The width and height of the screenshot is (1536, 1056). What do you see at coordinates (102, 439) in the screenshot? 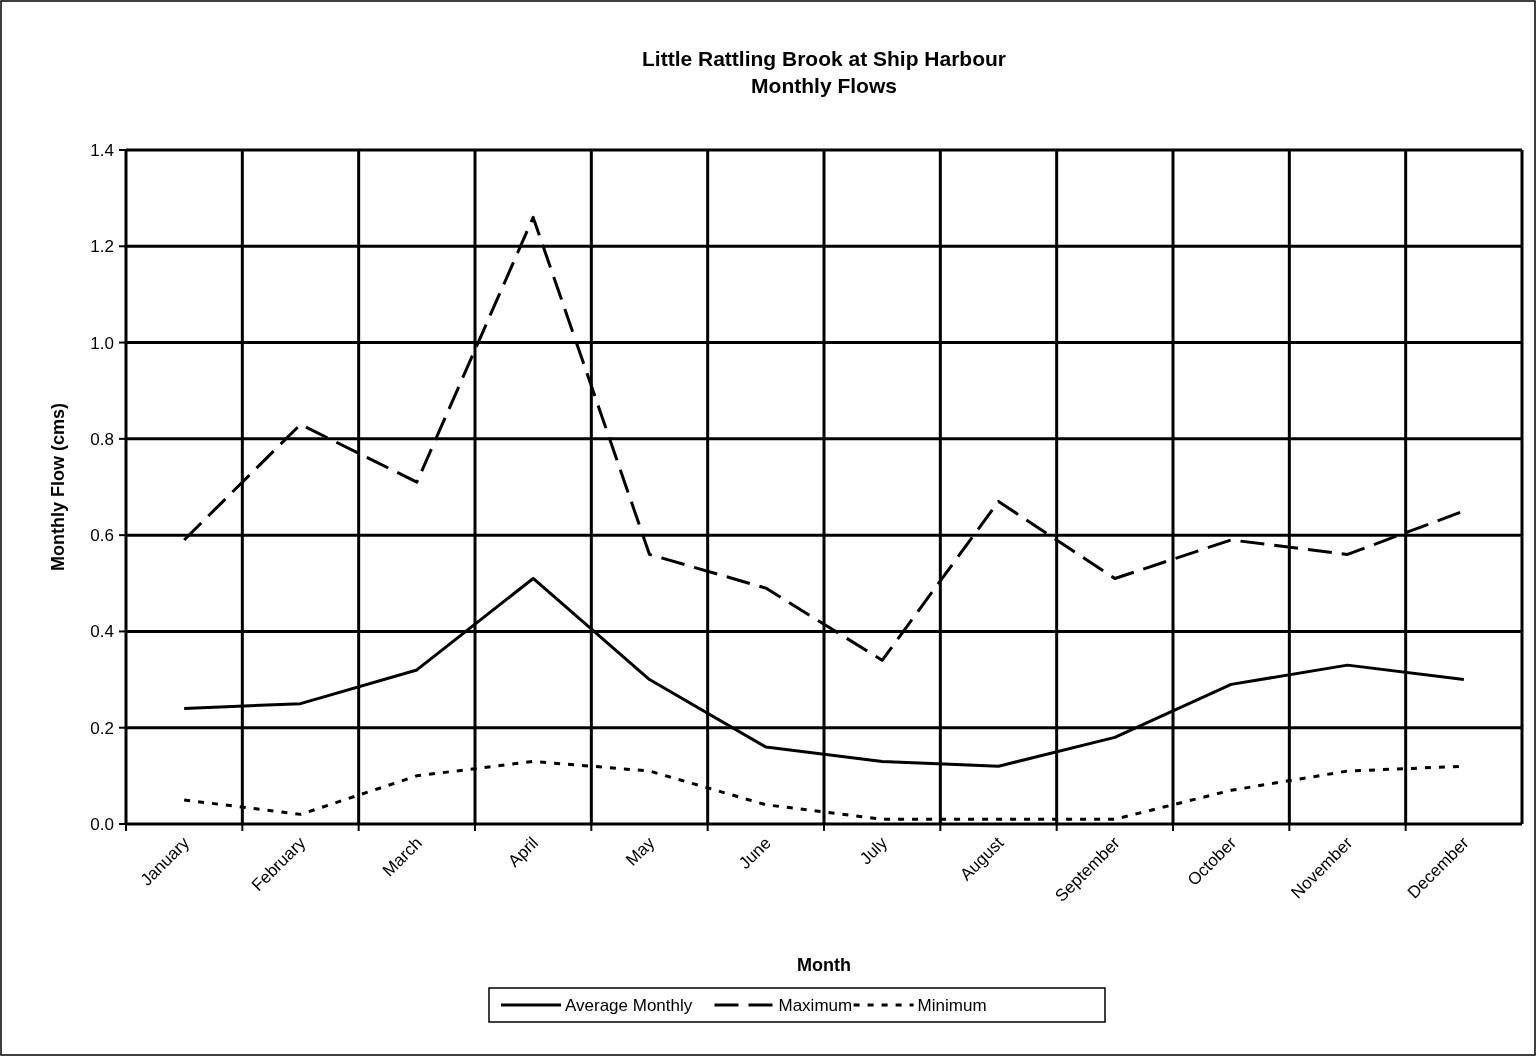
I see `y-tick-label: 0.8` at bounding box center [102, 439].